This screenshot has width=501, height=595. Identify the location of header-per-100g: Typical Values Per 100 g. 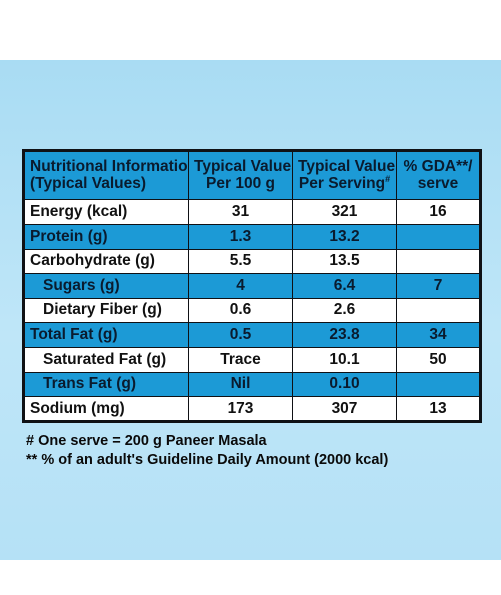
(240, 175).